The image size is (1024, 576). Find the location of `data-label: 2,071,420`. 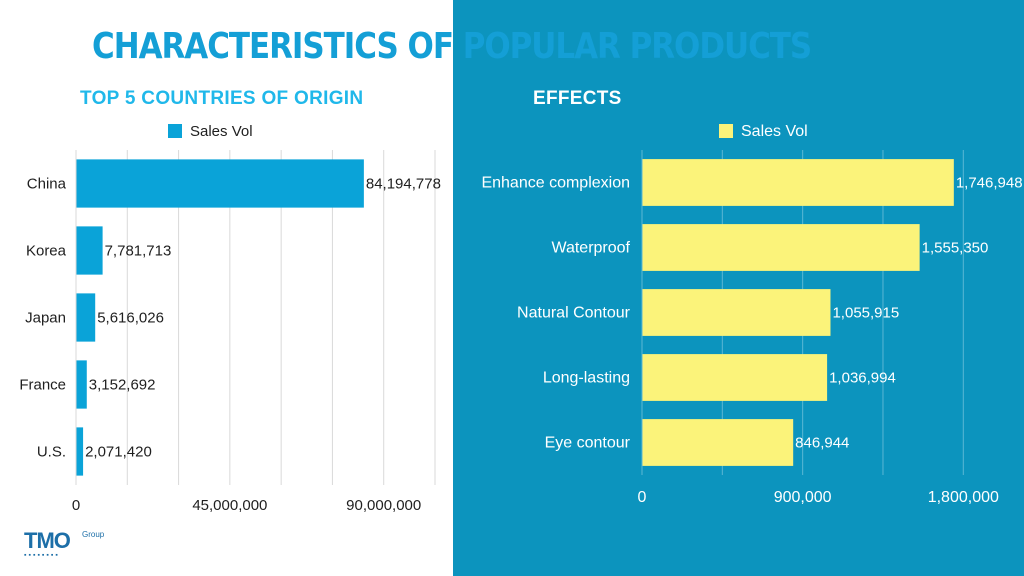

data-label: 2,071,420 is located at coordinates (118, 452).